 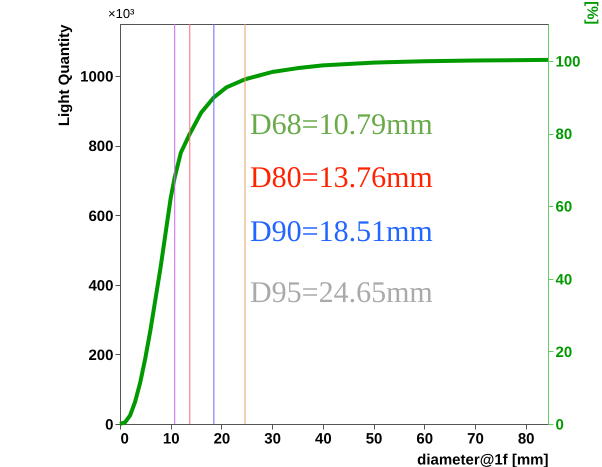 What do you see at coordinates (526, 439) in the screenshot?
I see `x-tick-label: 80` at bounding box center [526, 439].